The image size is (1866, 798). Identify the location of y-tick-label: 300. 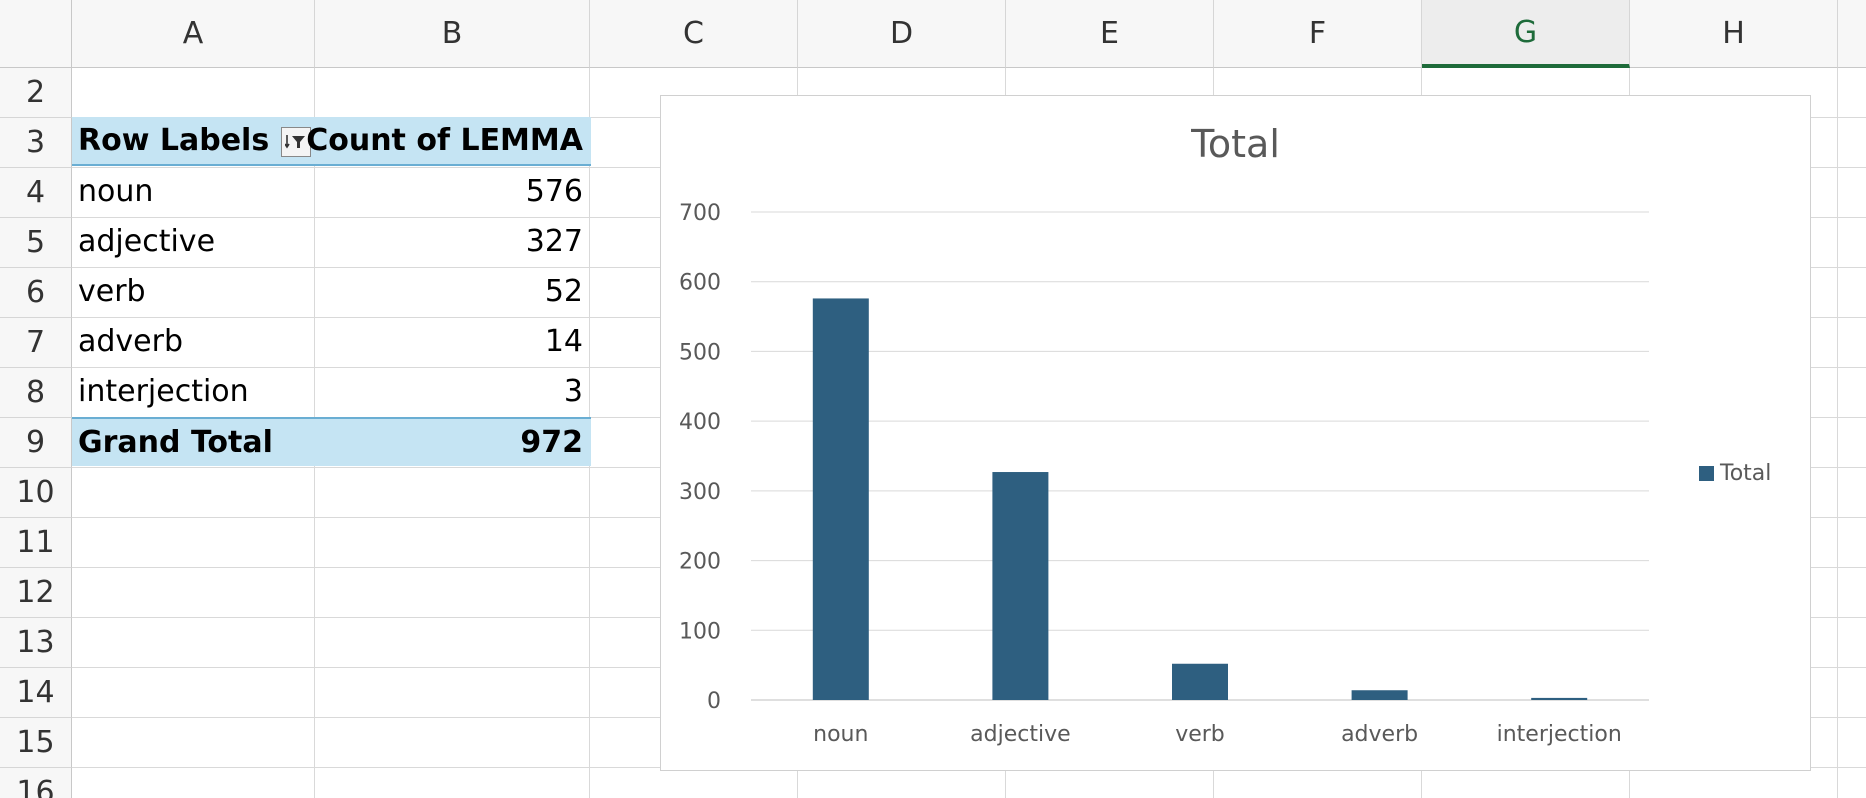
(700, 492).